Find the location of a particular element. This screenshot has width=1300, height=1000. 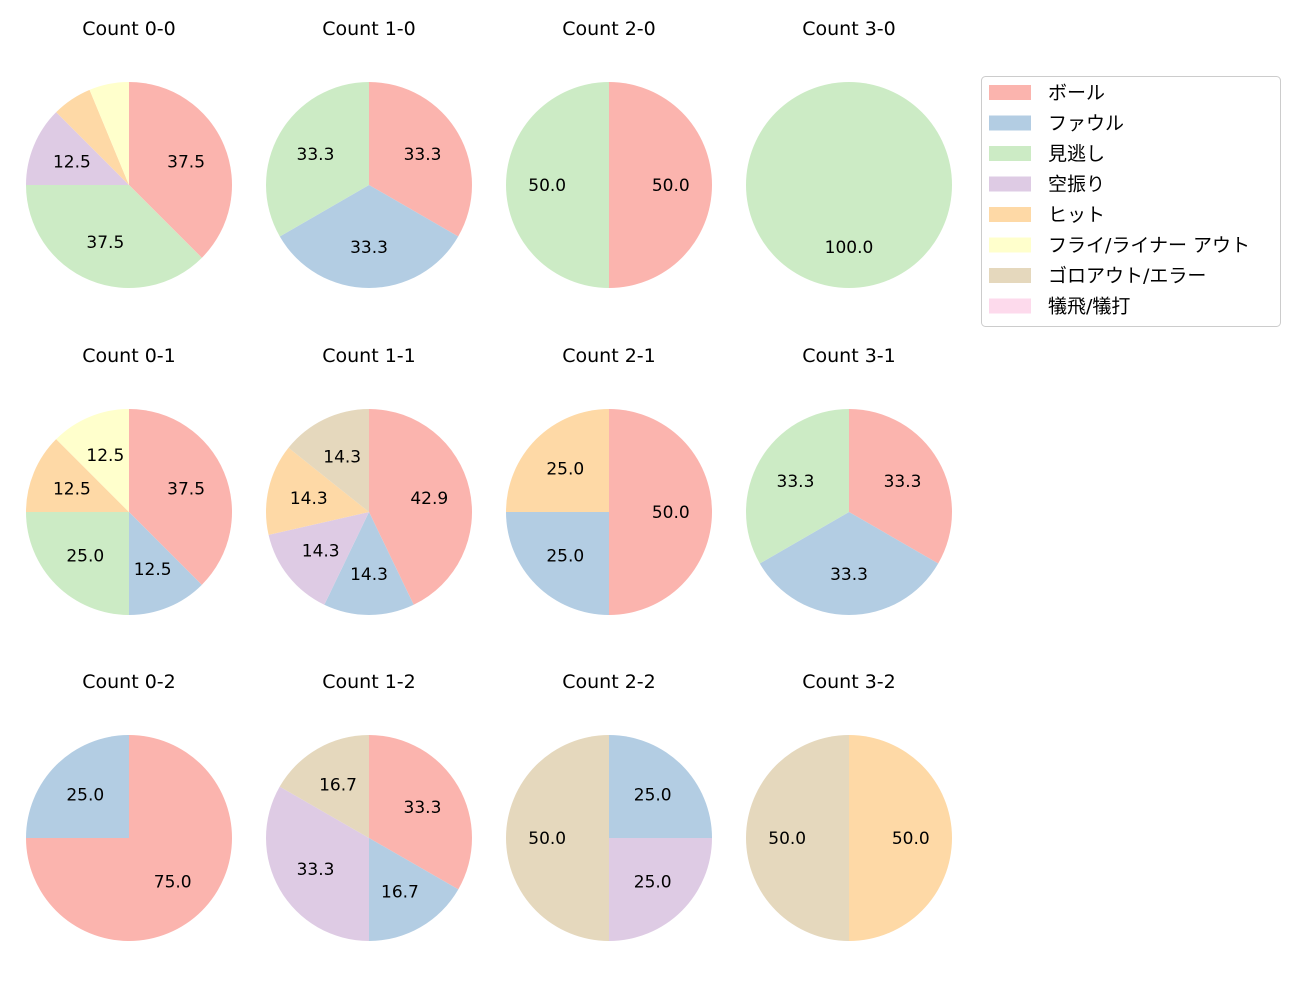

pie-count-1-0: Count 1-0 33.3 33.3 33.3 is located at coordinates (369, 153).